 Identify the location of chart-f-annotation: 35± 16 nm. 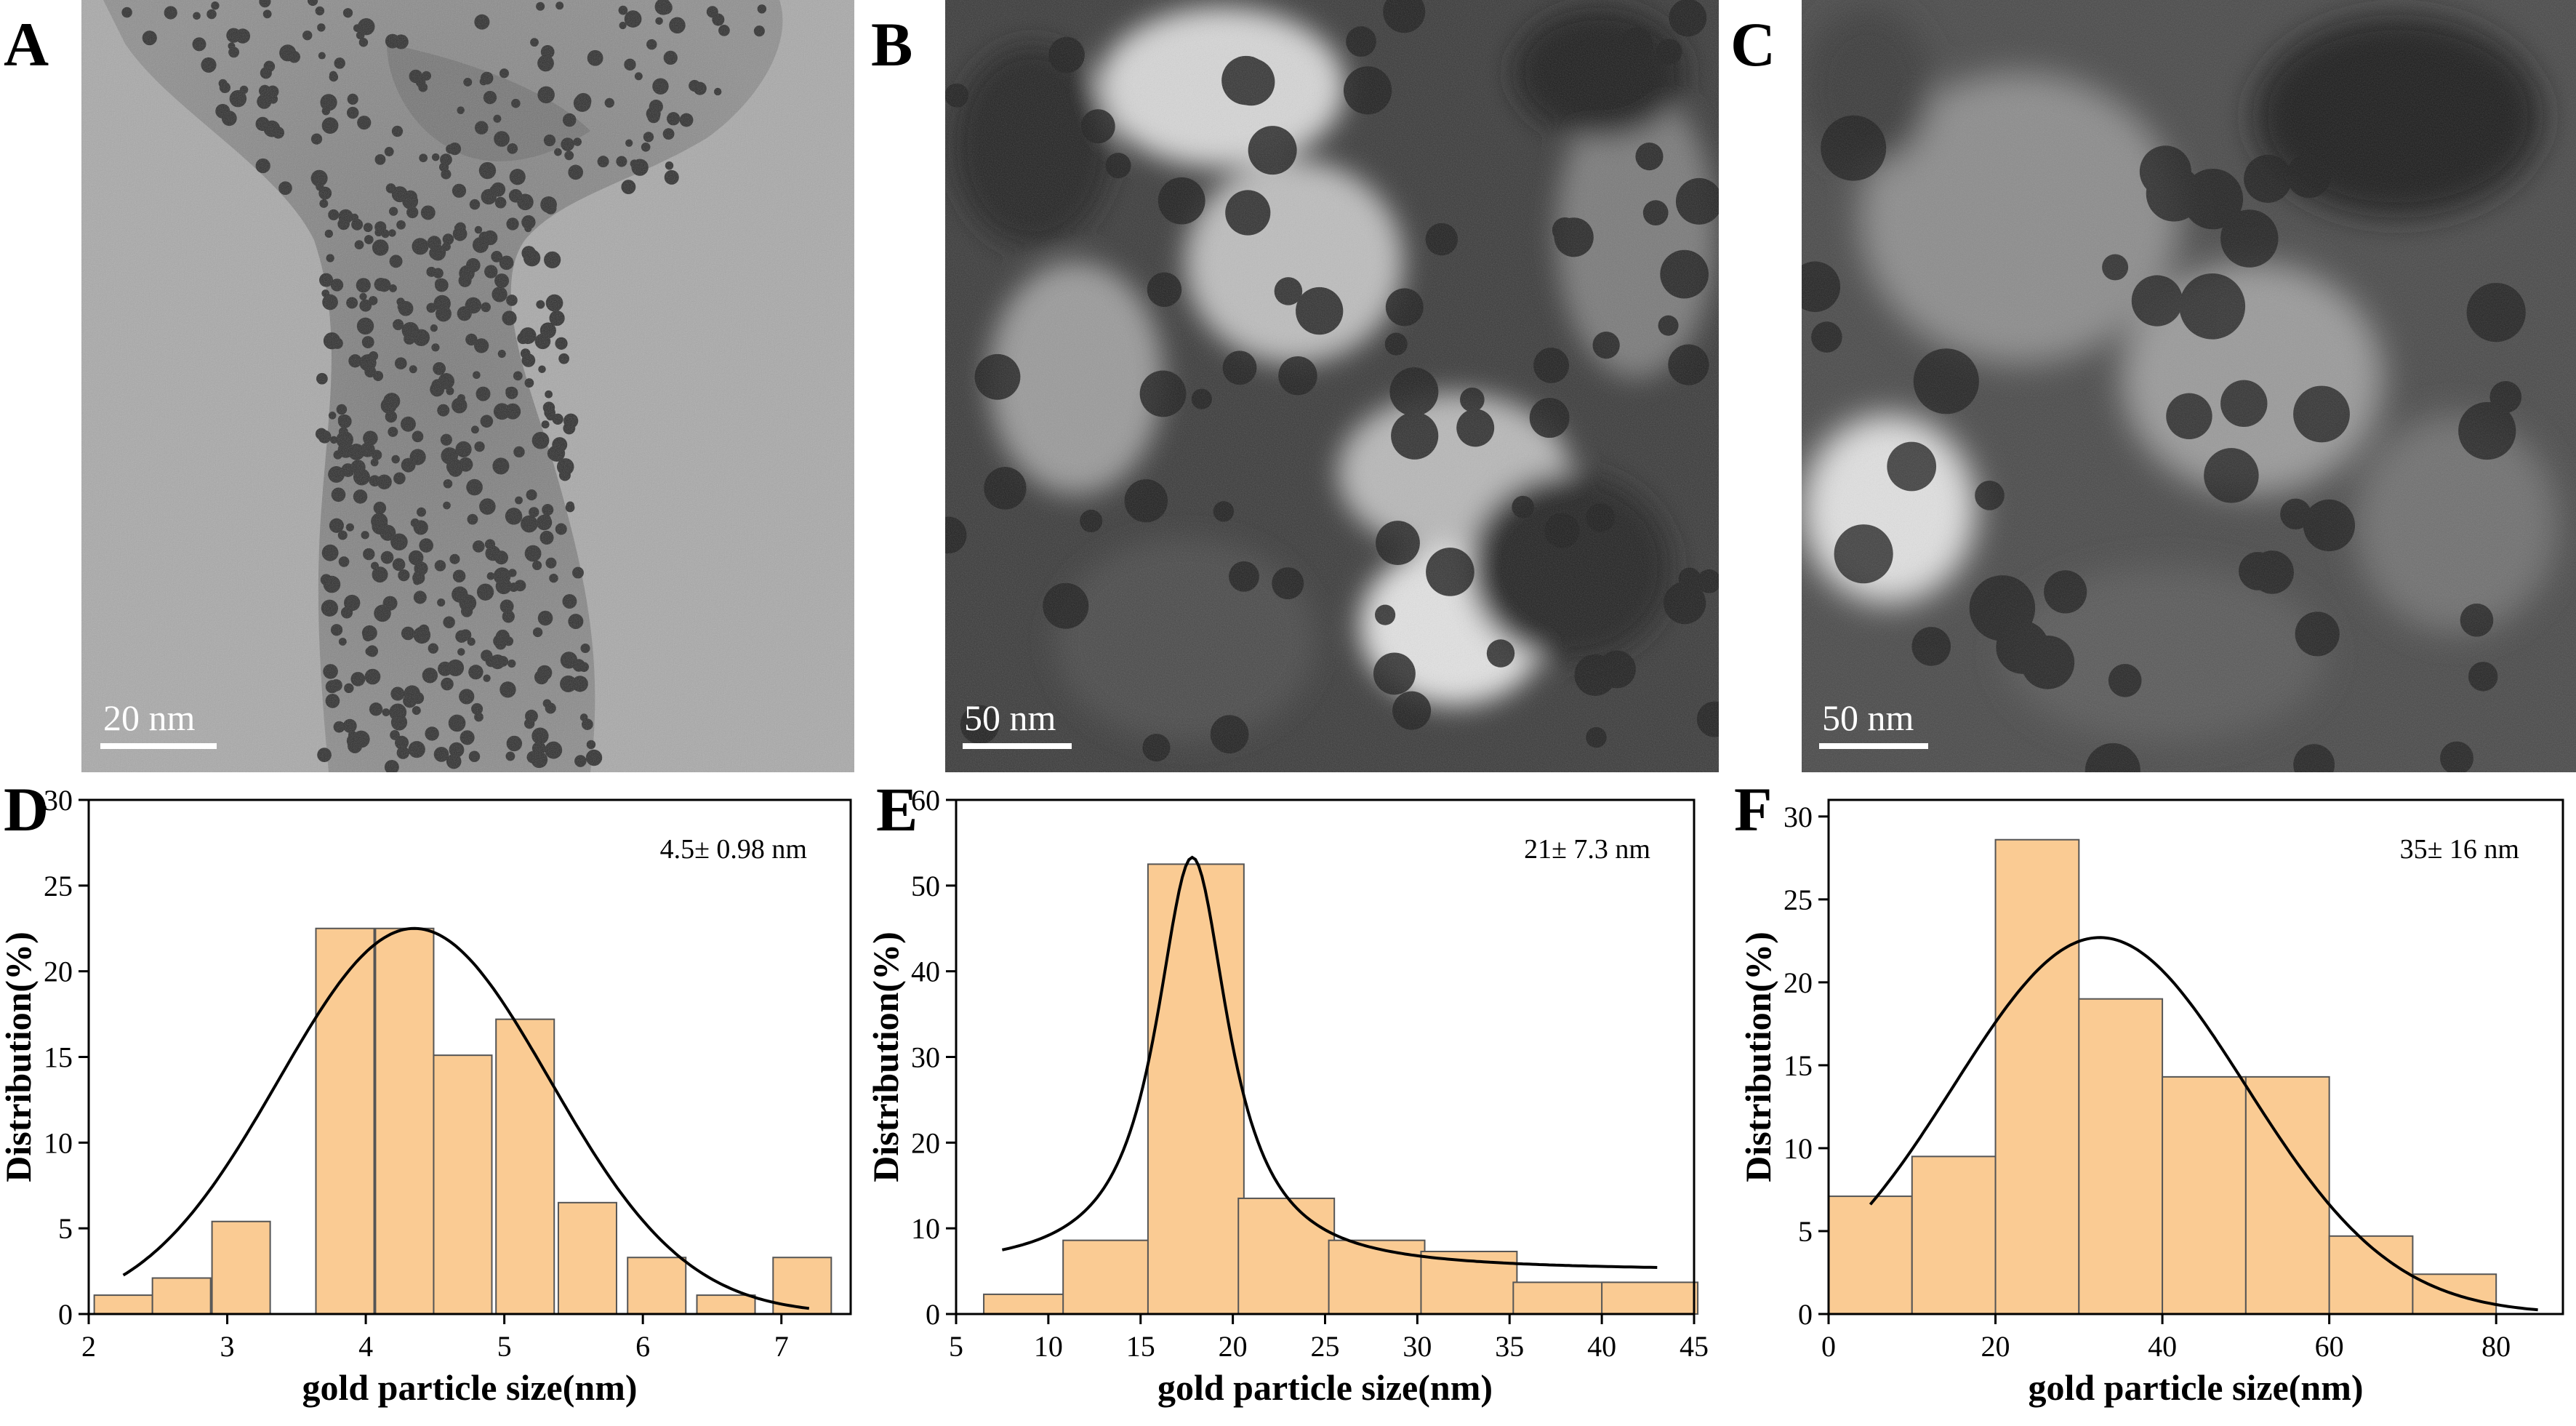
(2459, 849).